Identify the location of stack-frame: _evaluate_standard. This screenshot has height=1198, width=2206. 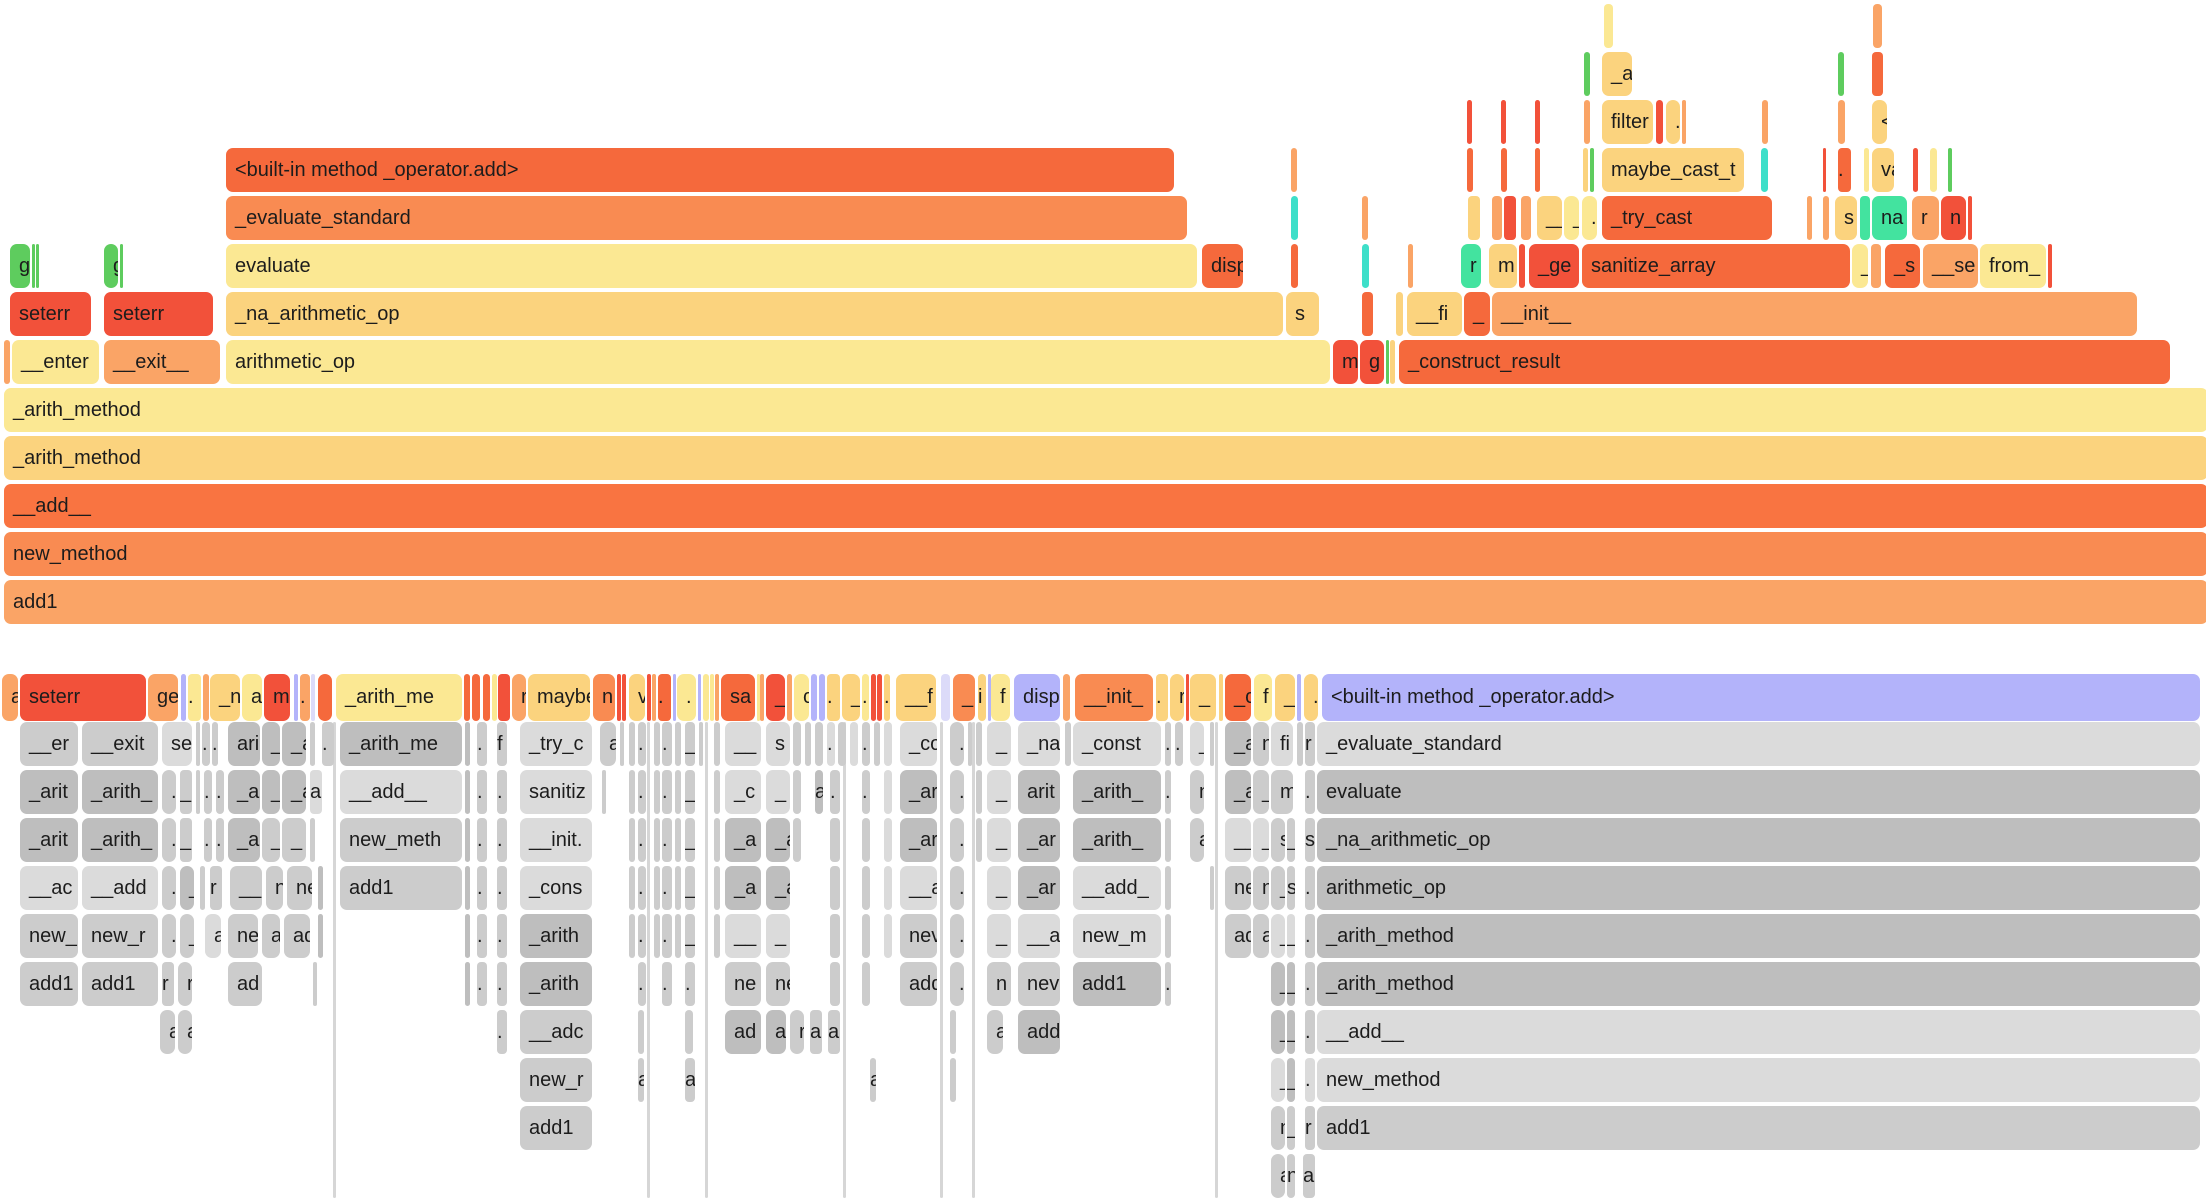
(1758, 744).